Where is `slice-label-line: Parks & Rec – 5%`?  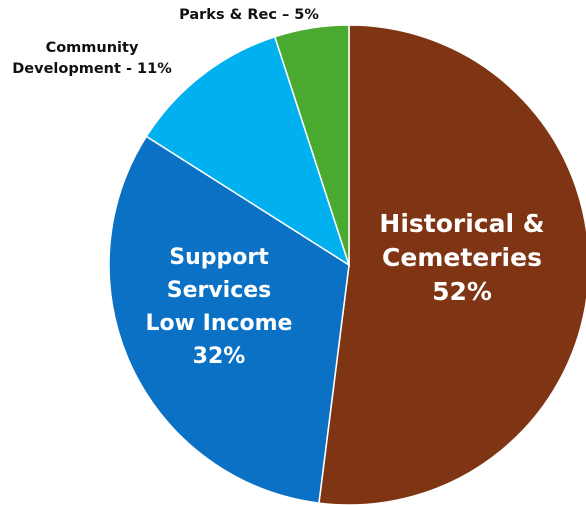
slice-label-line: Parks & Rec – 5% is located at coordinates (249, 15).